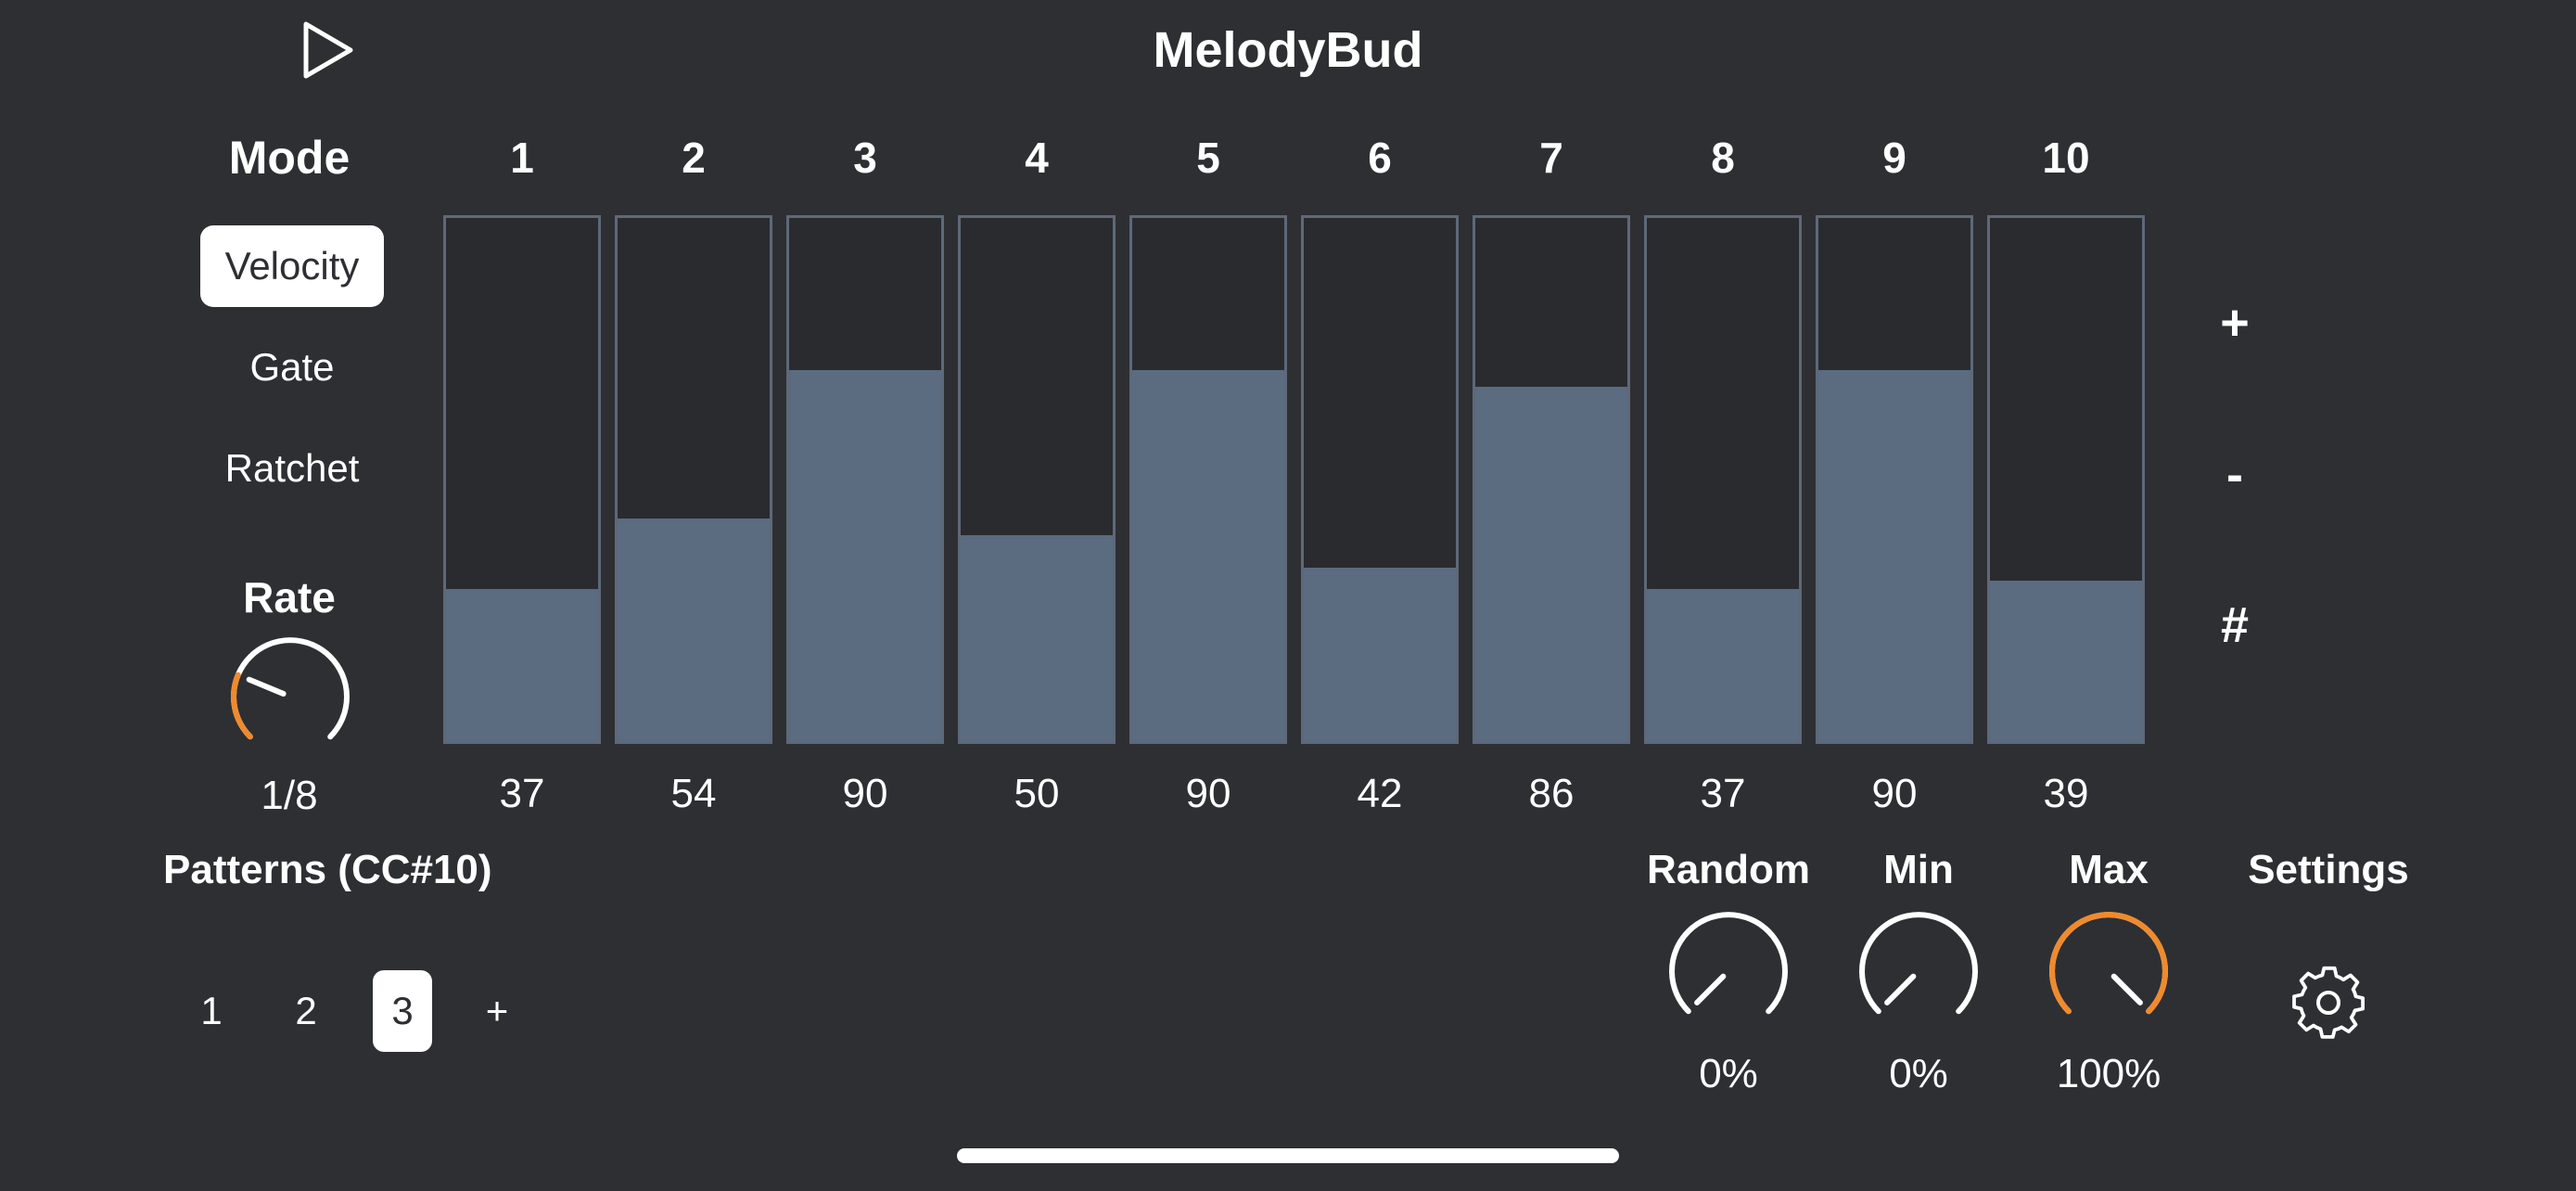  I want to click on step-number: 1, so click(522, 158).